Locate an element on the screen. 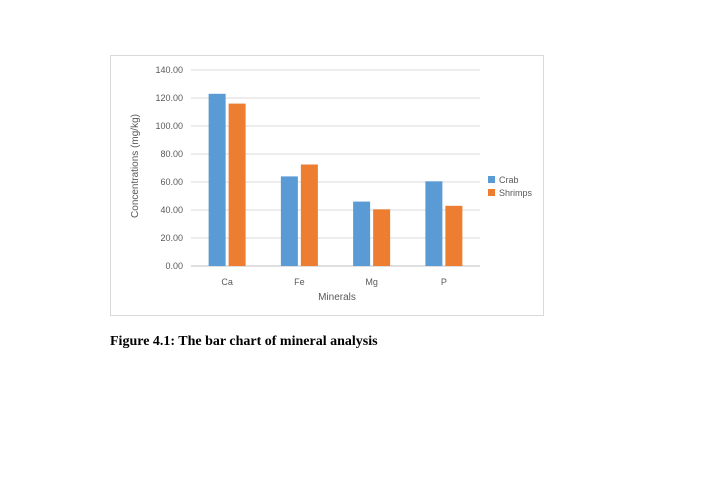 This screenshot has height=497, width=720. y-tick-label: 120.00 is located at coordinates (169, 98).